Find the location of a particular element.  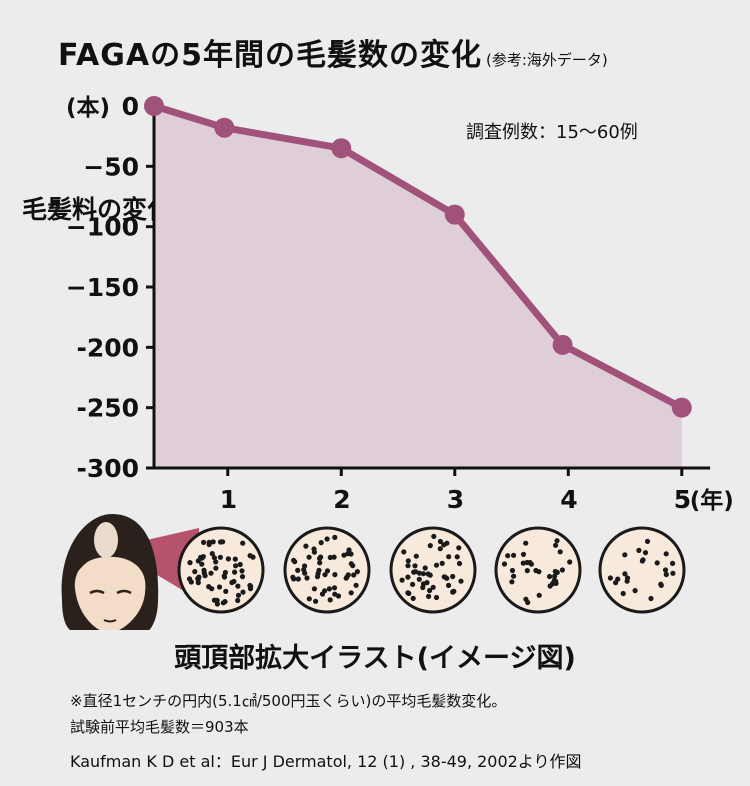

x-unit-label: (年) is located at coordinates (712, 500).